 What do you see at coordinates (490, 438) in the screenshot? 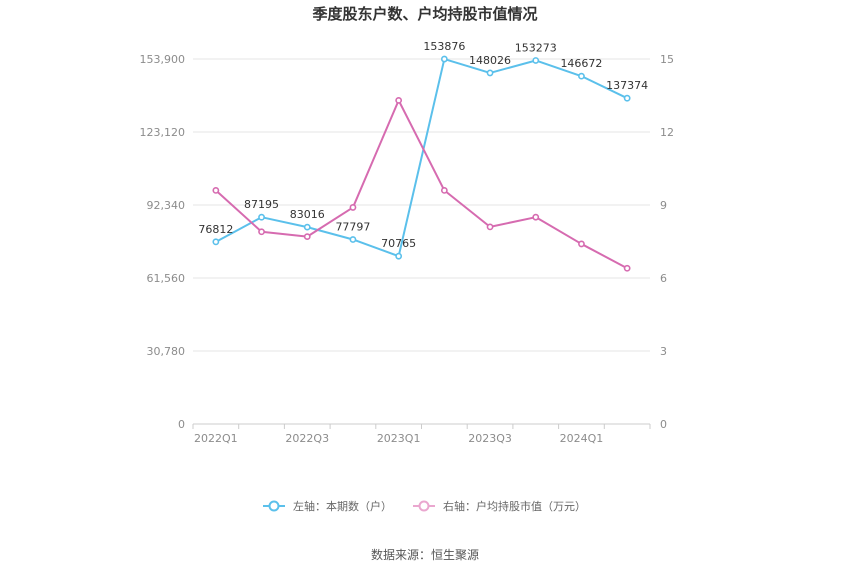
I see `x-axis-tick-label: 2023Q3` at bounding box center [490, 438].